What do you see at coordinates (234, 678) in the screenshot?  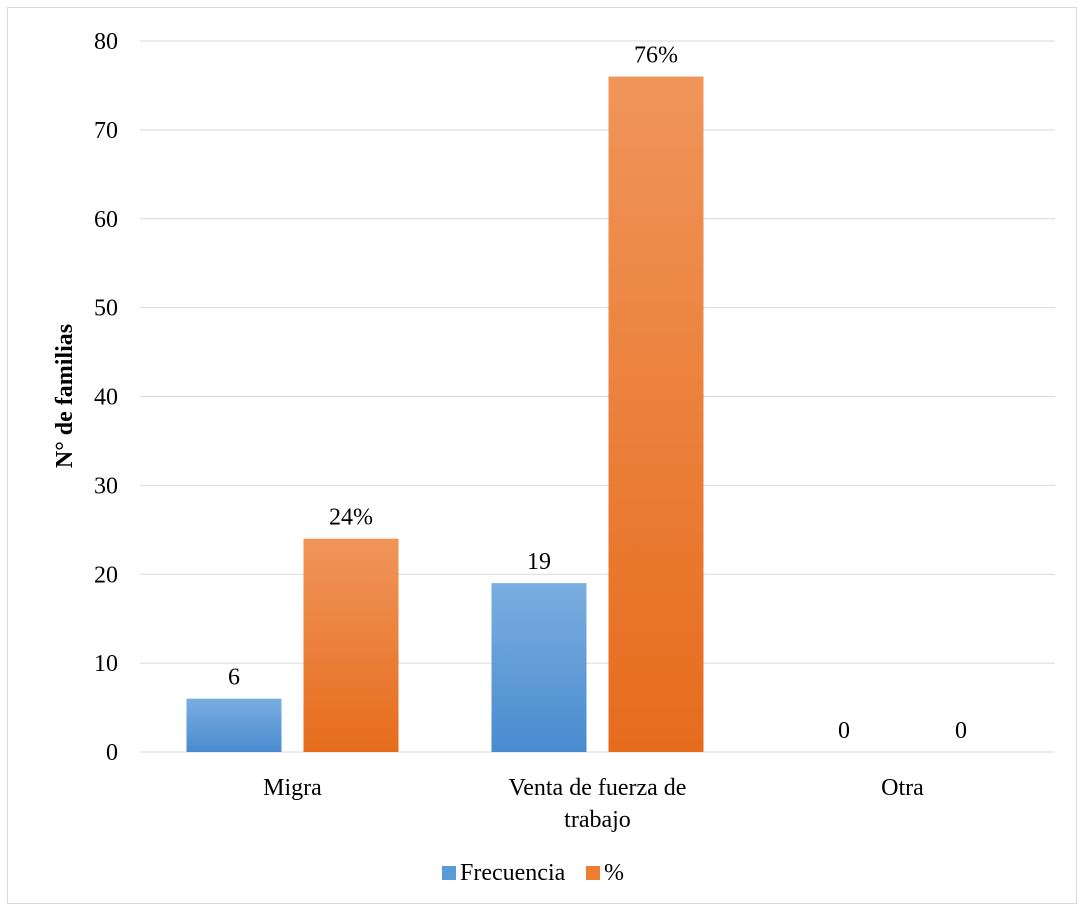 I see `data-label: 6` at bounding box center [234, 678].